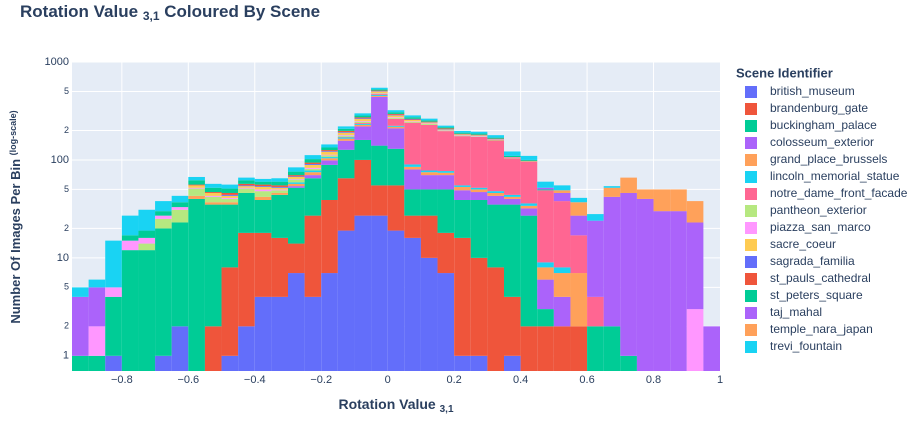 This screenshot has height=426, width=923. I want to click on legend-label: trevi_fountain, so click(806, 346).